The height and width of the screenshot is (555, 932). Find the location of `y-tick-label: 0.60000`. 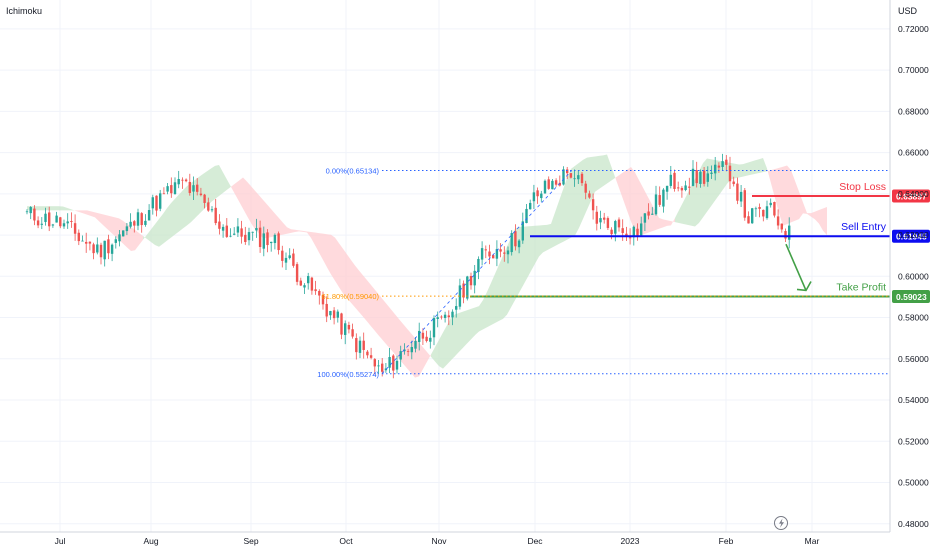

y-tick-label: 0.60000 is located at coordinates (913, 276).